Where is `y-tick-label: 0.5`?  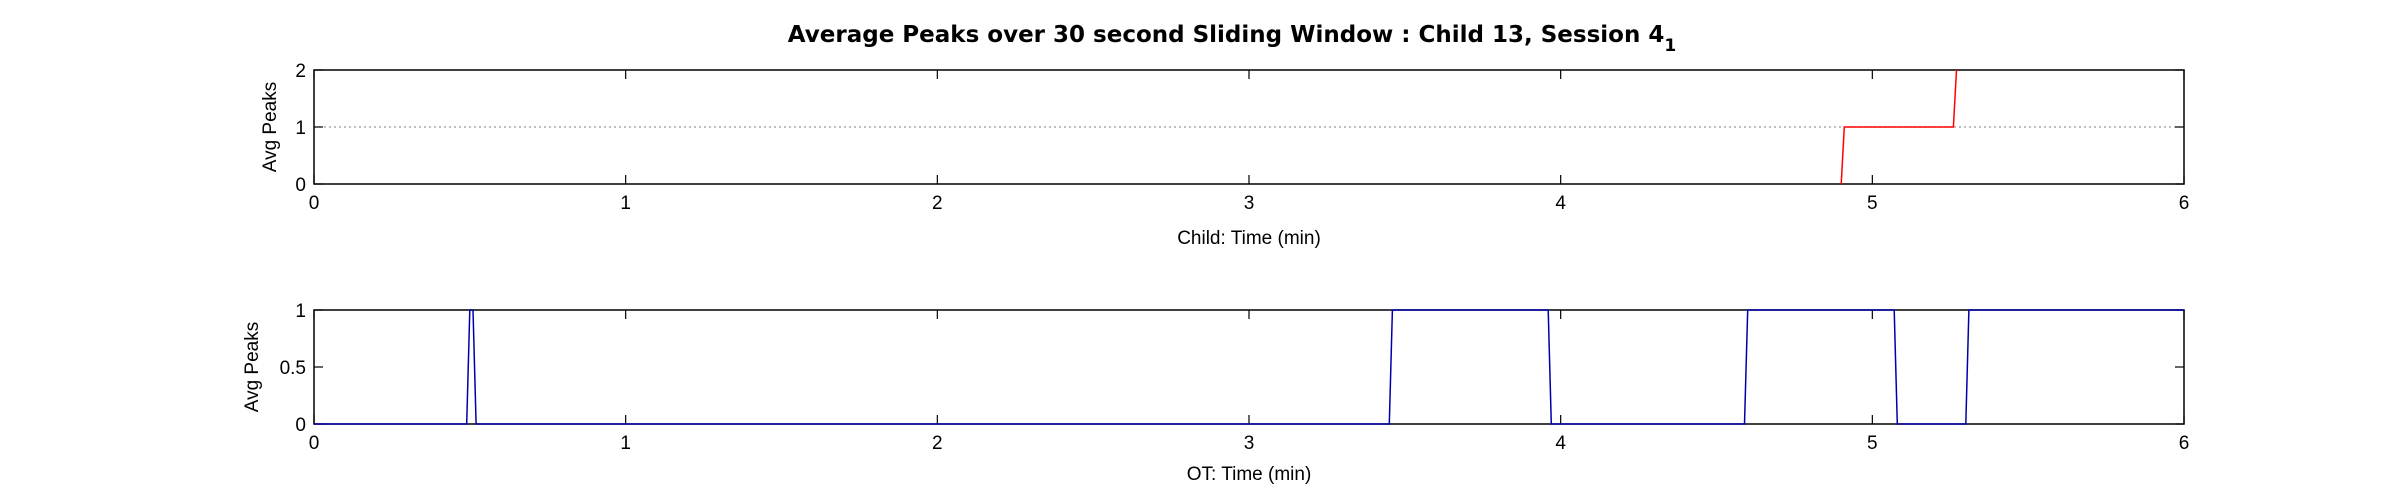
y-tick-label: 0.5 is located at coordinates (293, 368).